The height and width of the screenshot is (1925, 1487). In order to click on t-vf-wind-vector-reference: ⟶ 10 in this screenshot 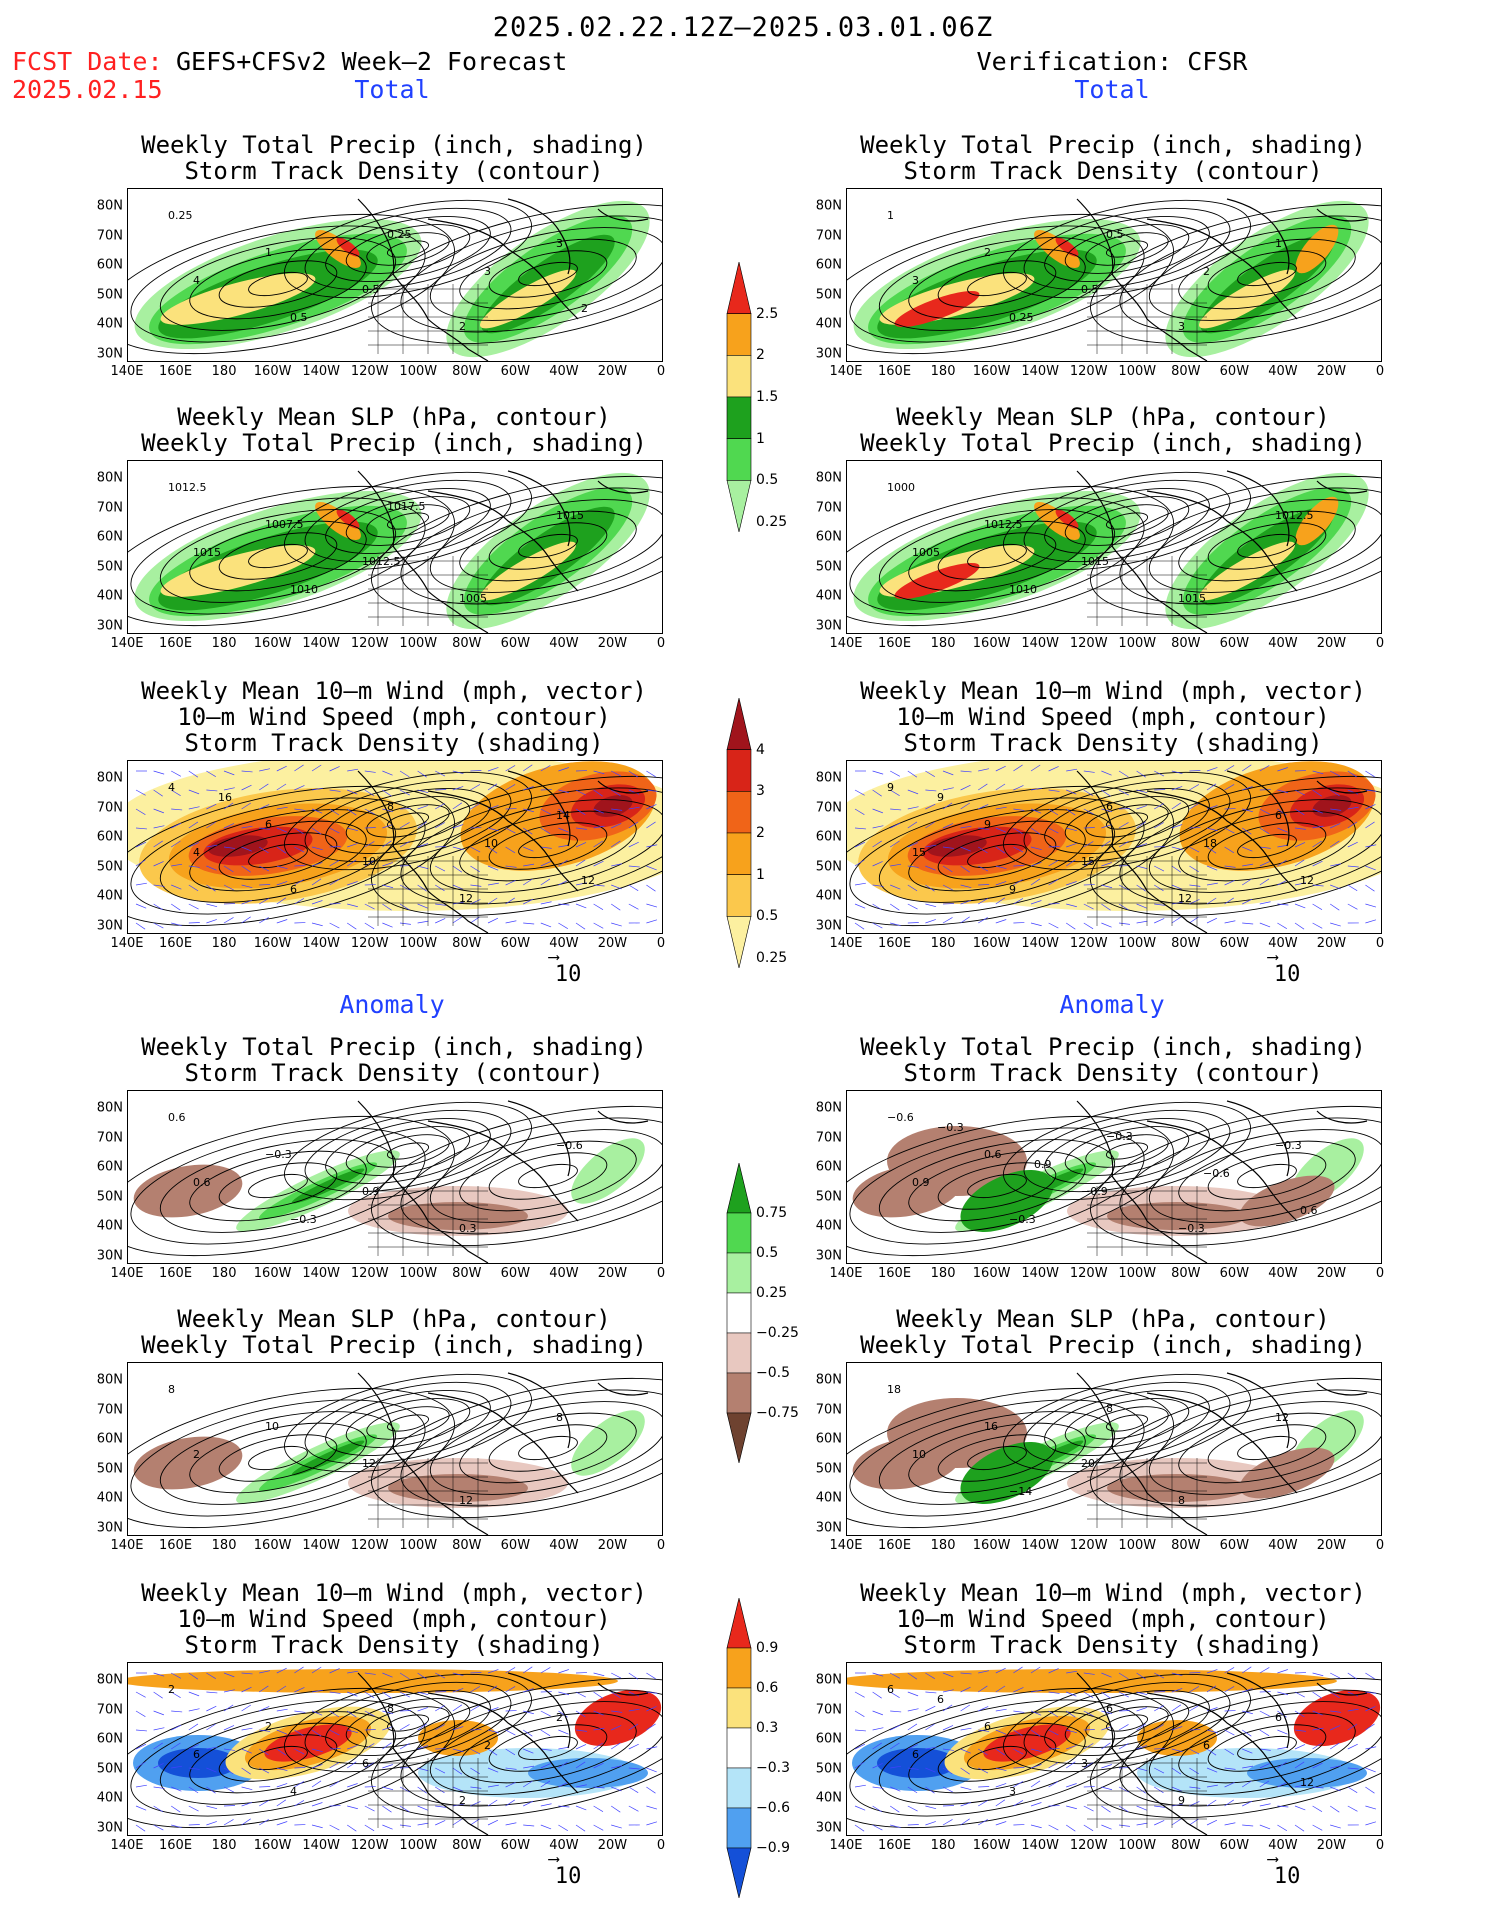, I will do `click(1284, 967)`.